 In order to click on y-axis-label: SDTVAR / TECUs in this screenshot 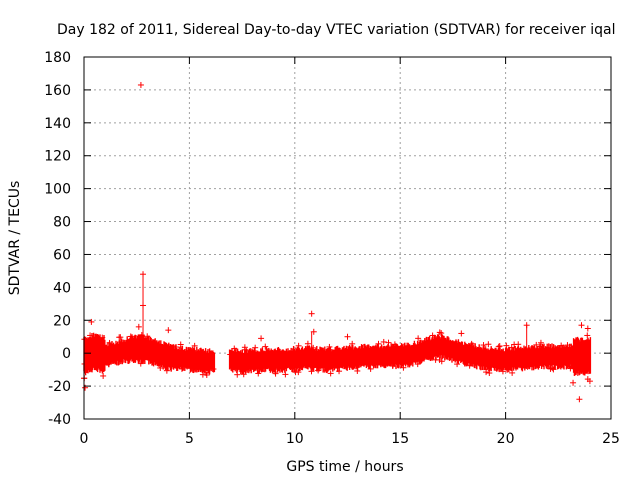, I will do `click(15, 238)`.